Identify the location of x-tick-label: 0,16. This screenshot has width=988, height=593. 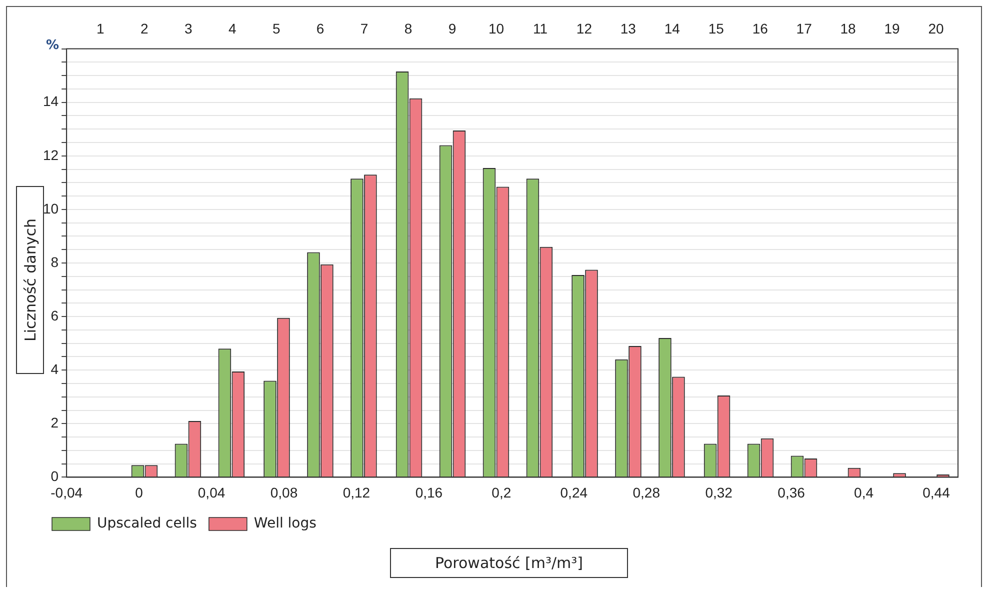
(429, 492).